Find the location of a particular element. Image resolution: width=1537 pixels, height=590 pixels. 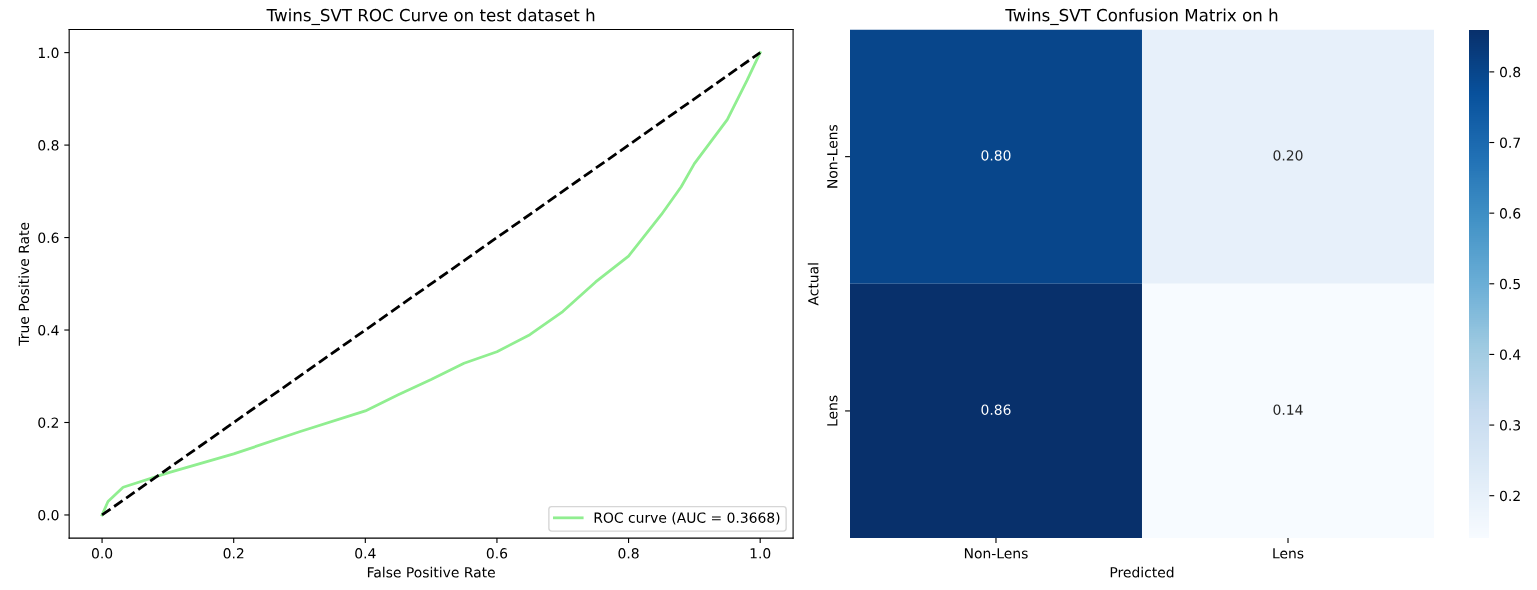

chart-title: Twins_SVT Confusion Matrix on h is located at coordinates (1141, 17).